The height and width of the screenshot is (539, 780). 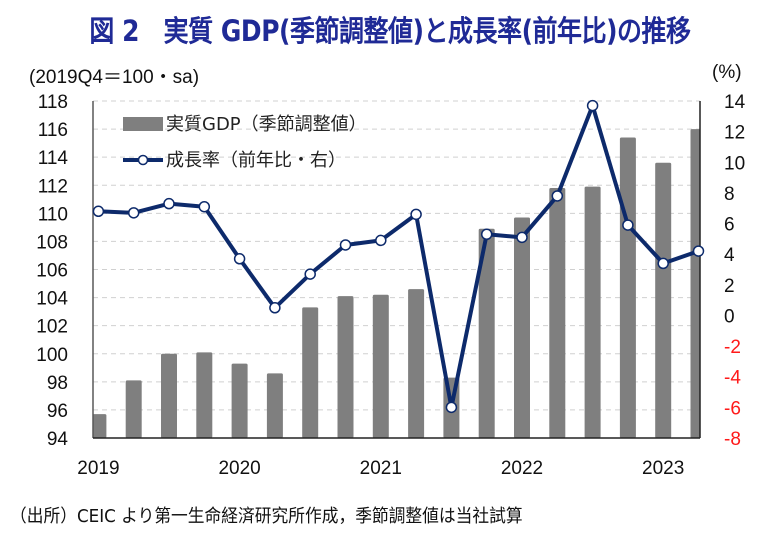 What do you see at coordinates (169, 395) in the screenshot?
I see `gdp-bar-2019Q3` at bounding box center [169, 395].